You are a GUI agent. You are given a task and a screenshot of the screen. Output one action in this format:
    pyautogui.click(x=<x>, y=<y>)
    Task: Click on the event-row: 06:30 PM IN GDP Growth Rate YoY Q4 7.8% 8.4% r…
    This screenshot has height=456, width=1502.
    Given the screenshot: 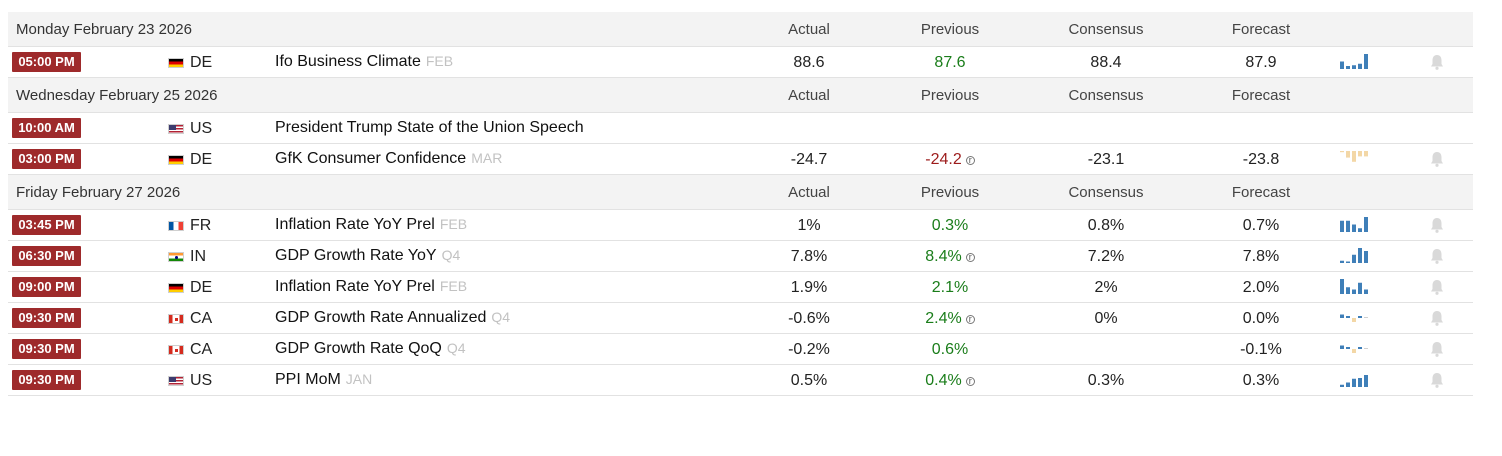 What is the action you would take?
    pyautogui.click(x=740, y=256)
    